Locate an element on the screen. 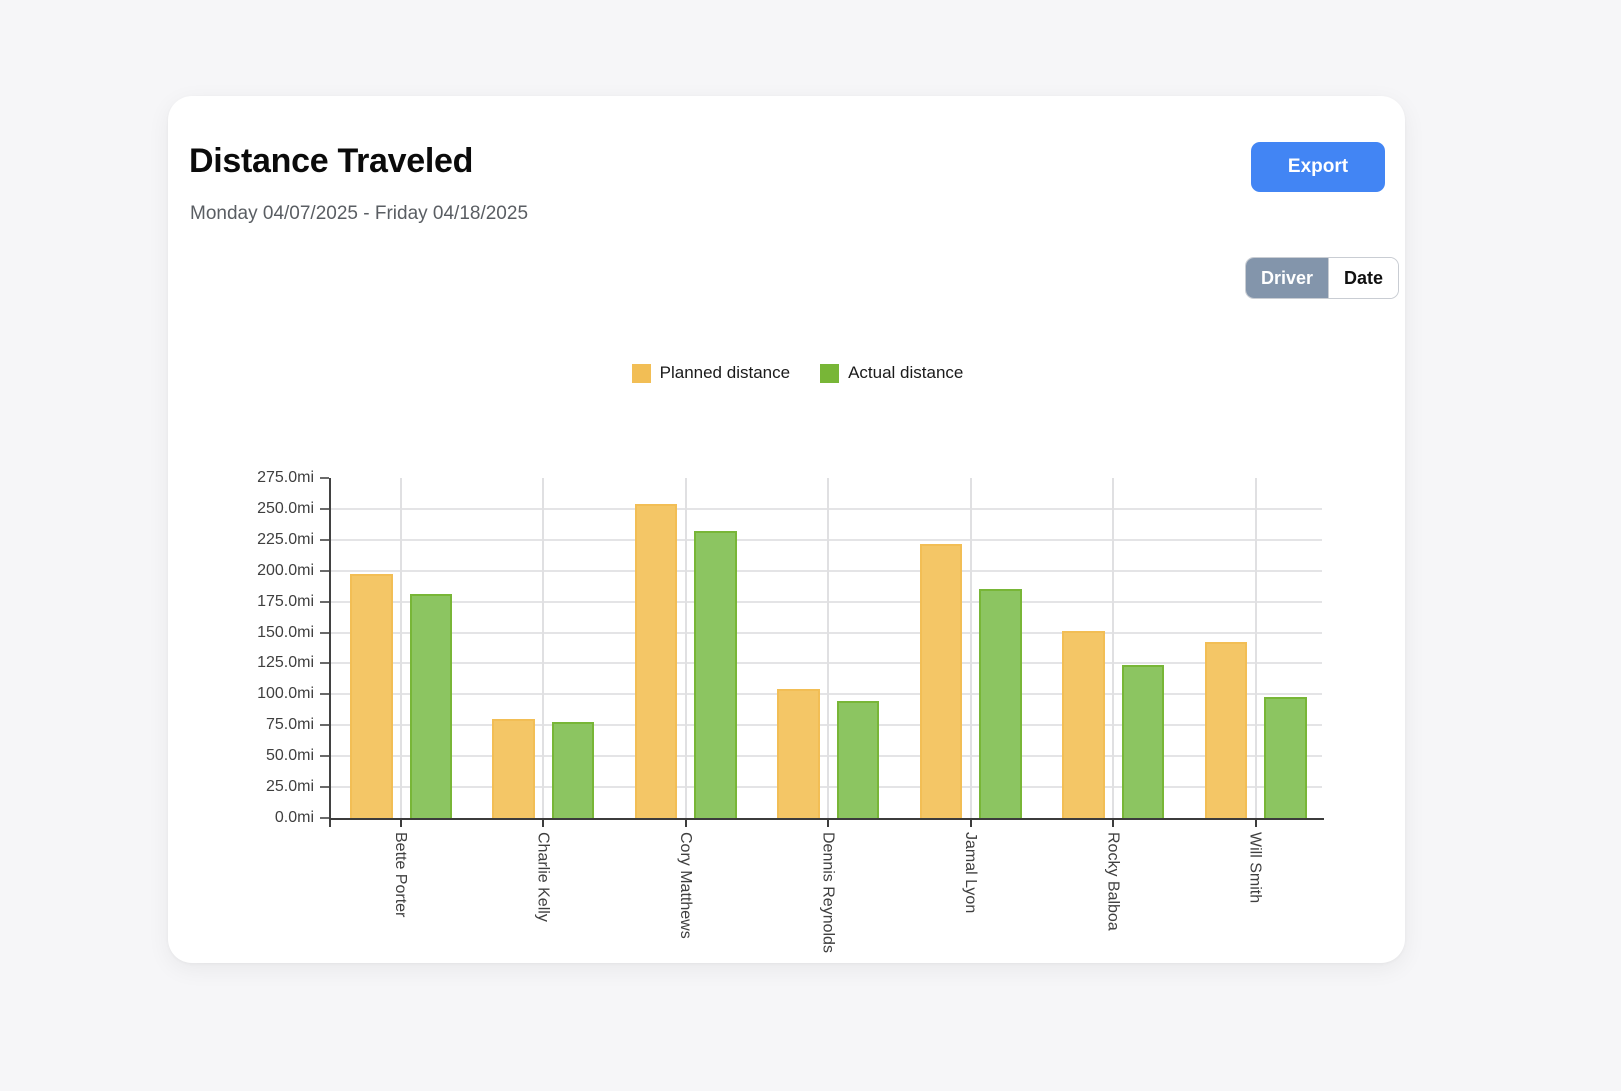  x-axis-line is located at coordinates (826, 819).